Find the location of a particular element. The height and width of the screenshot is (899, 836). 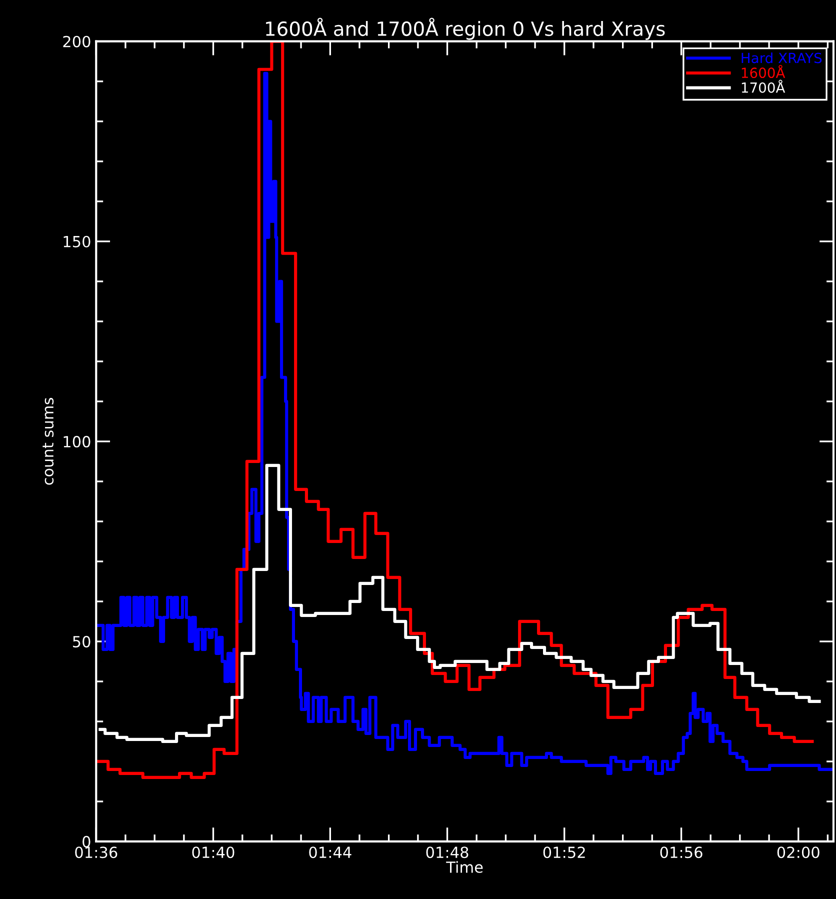

x-tick-label: 01:52 is located at coordinates (564, 852).